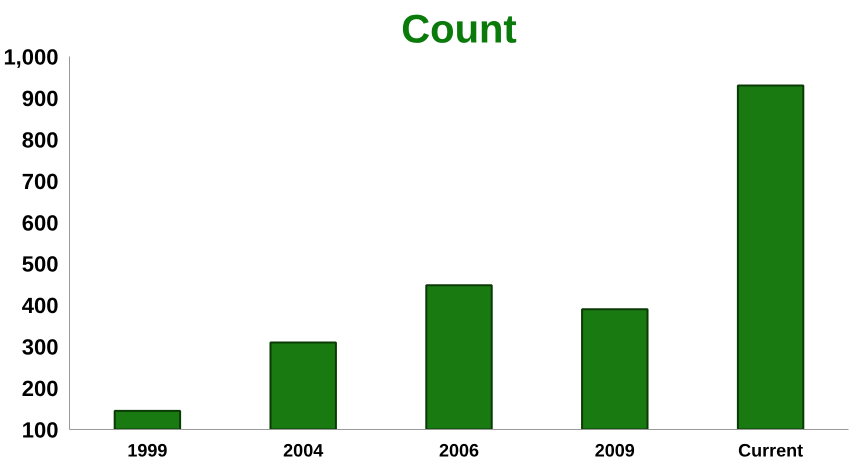 This screenshot has height=463, width=868. What do you see at coordinates (771, 450) in the screenshot?
I see `x-tick-label: Current` at bounding box center [771, 450].